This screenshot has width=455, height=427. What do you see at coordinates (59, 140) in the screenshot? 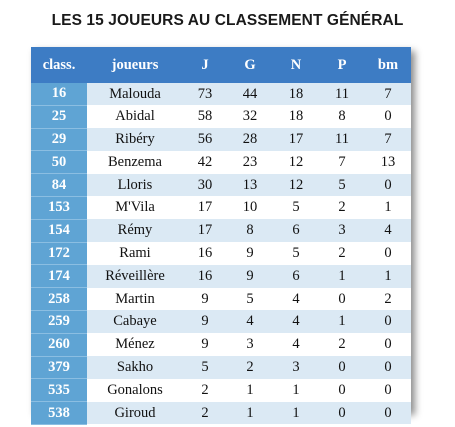
I see `cell-class: 29` at bounding box center [59, 140].